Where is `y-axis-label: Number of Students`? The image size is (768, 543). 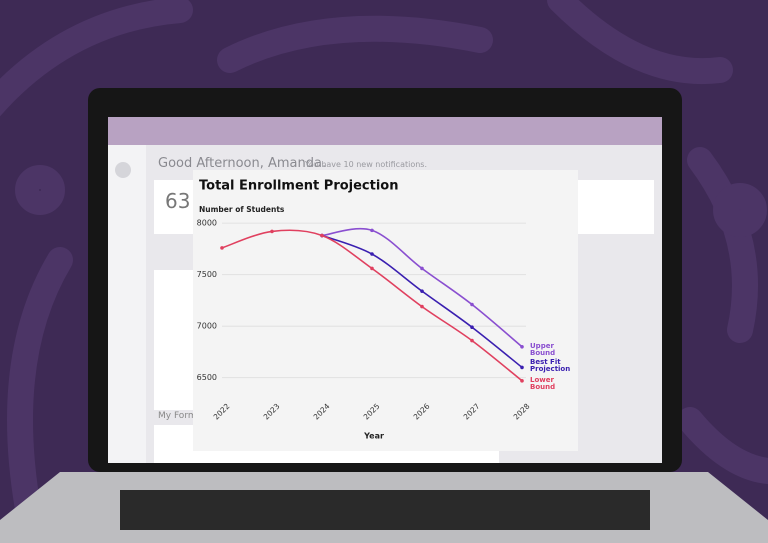 y-axis-label: Number of Students is located at coordinates (242, 209).